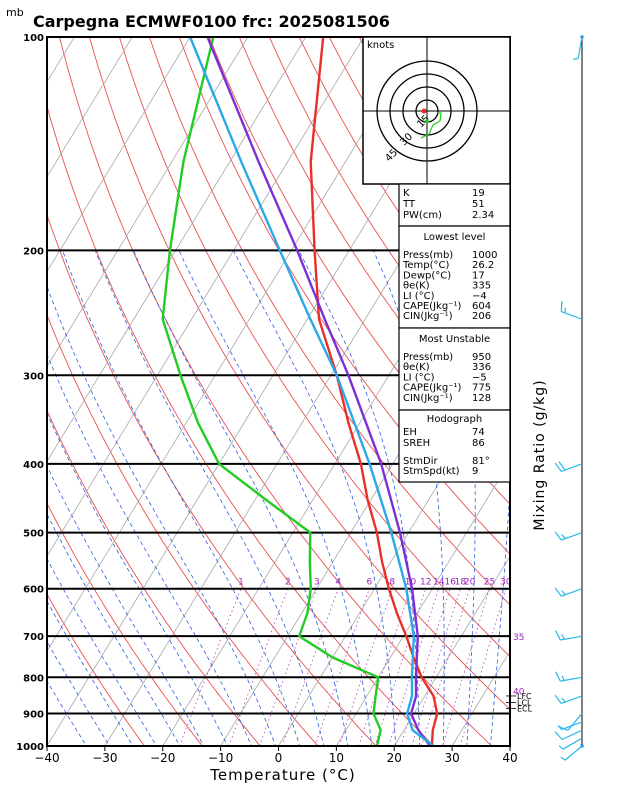 This screenshot has height=800, width=618. Describe the element at coordinates (478, 443) in the screenshot. I see `index-value: 86` at that location.